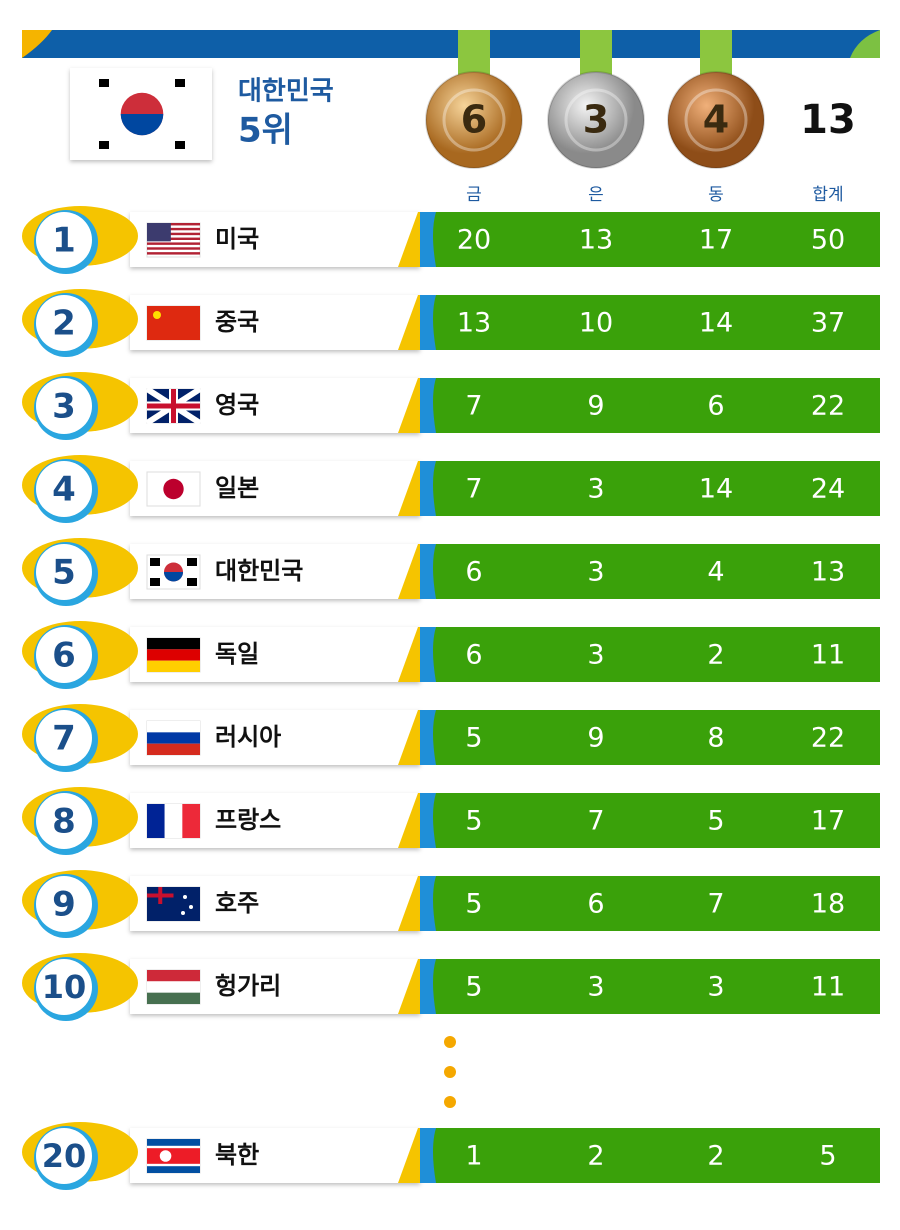 The width and height of the screenshot is (900, 1230). Describe the element at coordinates (473, 987) in the screenshot. I see `medal-cell: 5` at that location.